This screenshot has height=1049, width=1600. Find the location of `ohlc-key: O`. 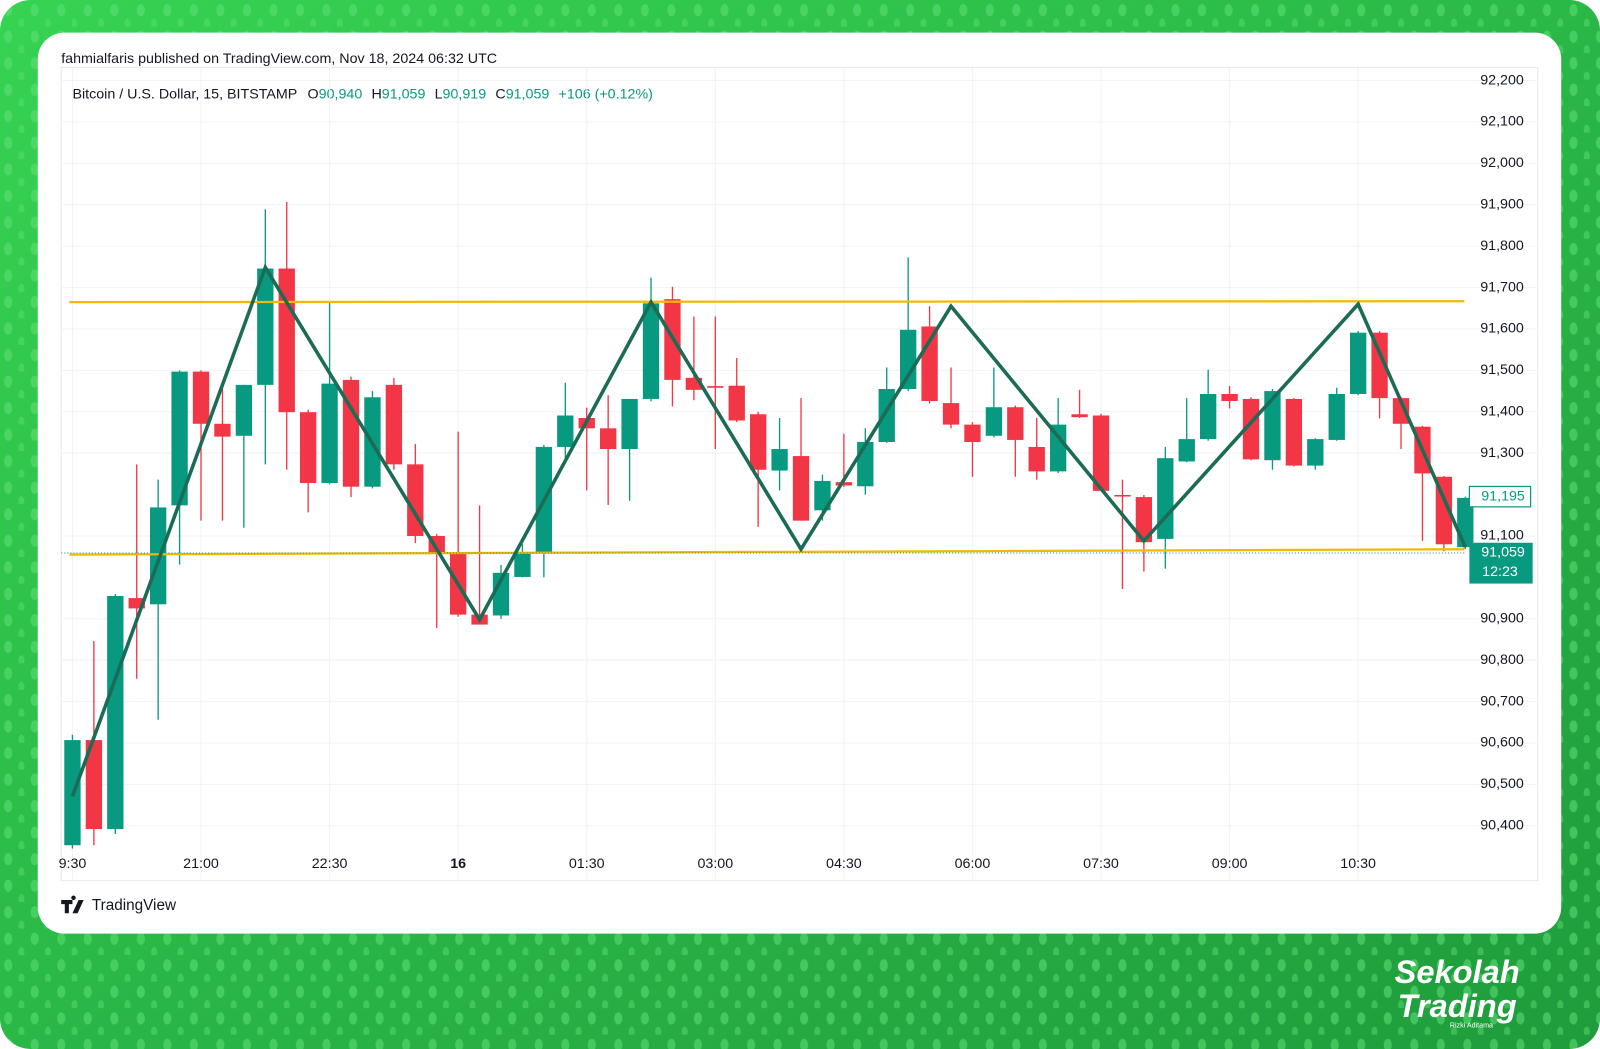

ohlc-key: O is located at coordinates (313, 95).